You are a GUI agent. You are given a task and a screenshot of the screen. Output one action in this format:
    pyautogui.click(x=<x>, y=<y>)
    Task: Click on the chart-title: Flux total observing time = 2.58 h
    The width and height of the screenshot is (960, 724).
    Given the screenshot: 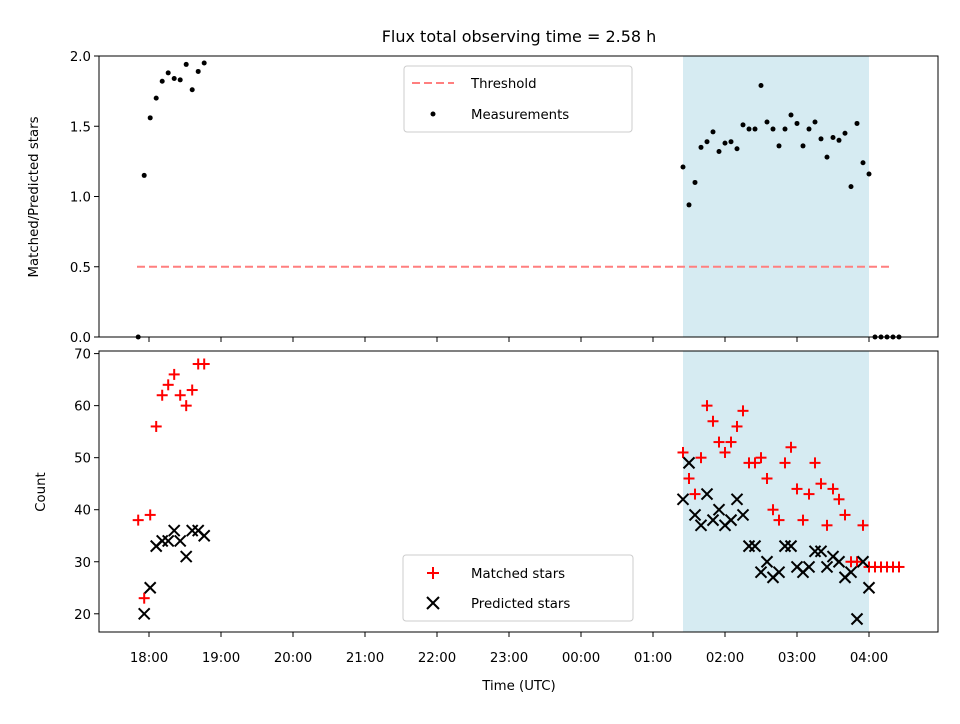 What is the action you would take?
    pyautogui.click(x=519, y=36)
    